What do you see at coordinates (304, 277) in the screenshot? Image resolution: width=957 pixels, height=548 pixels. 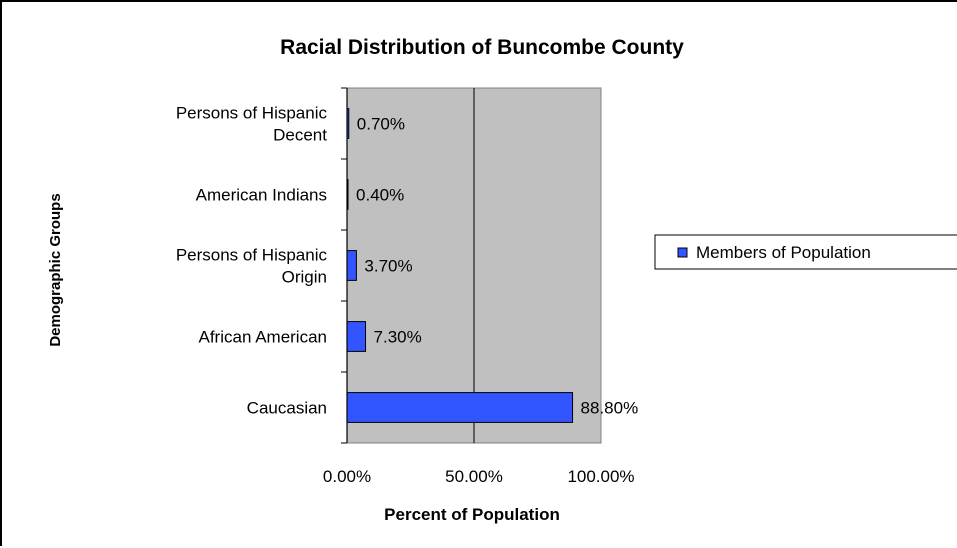 I see `category-label-2-1: Origin` at bounding box center [304, 277].